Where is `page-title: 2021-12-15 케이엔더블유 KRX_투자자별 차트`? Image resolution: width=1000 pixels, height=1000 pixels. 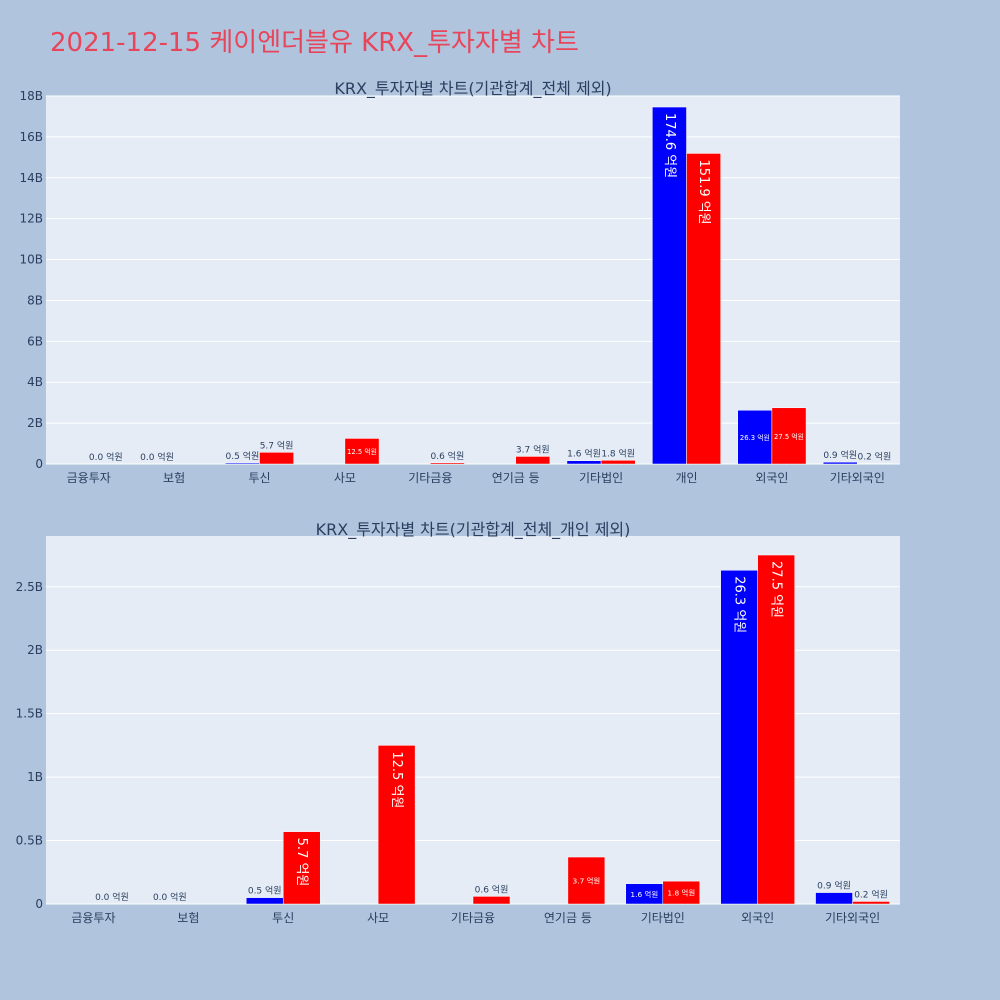 page-title: 2021-12-15 케이엔더블유 KRX_투자자별 차트 is located at coordinates (314, 43).